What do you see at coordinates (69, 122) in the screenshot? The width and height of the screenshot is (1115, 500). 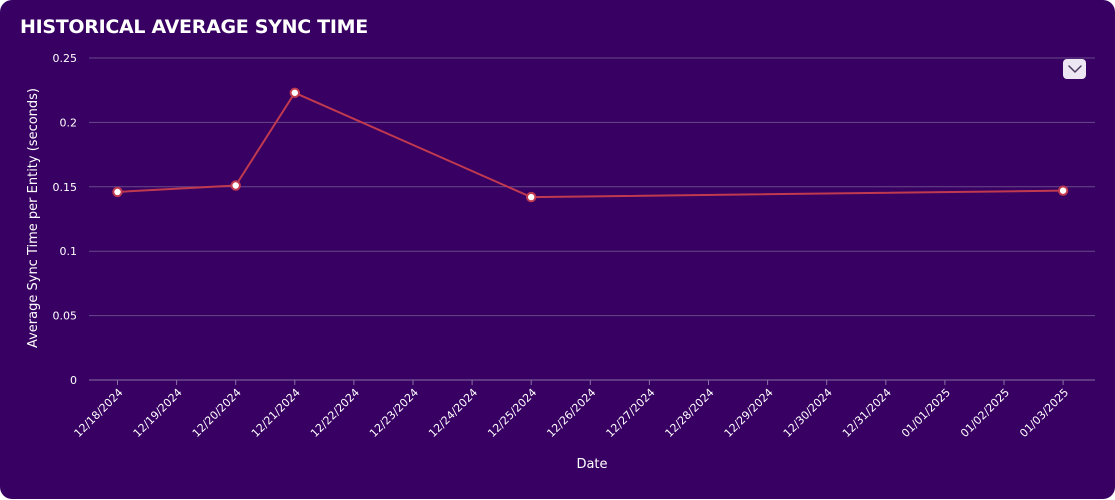 I see `y-tick-label: 0.2` at bounding box center [69, 122].